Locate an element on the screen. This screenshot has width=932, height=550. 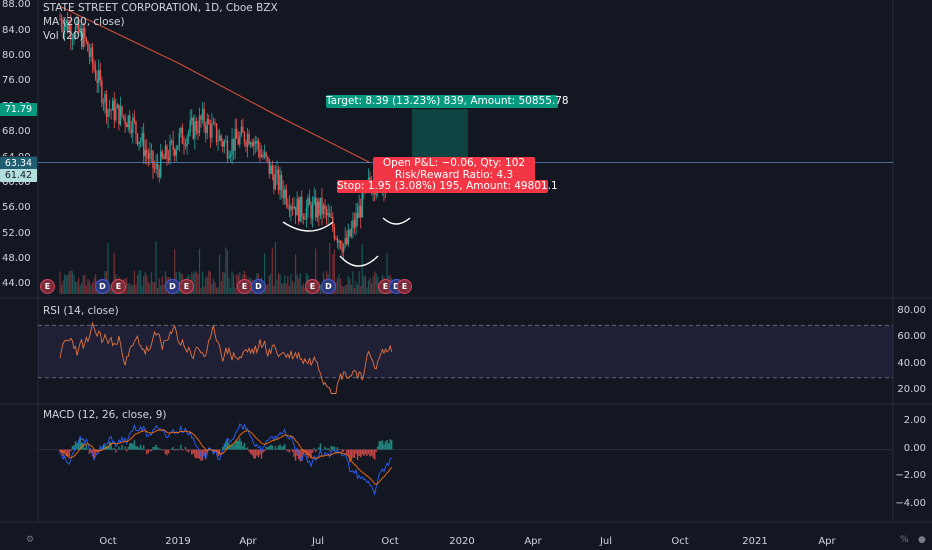
rsi-axis-label: 40.00 is located at coordinates (911, 363).